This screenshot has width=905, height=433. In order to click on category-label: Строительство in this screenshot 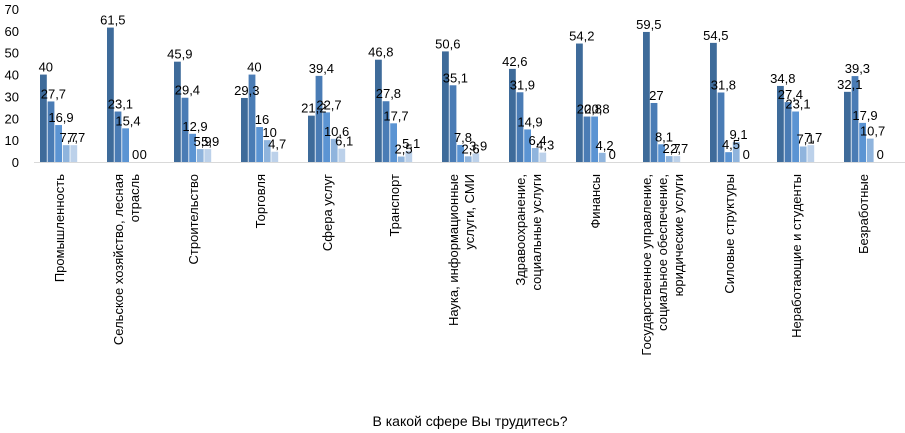, I will do `click(193, 219)`.